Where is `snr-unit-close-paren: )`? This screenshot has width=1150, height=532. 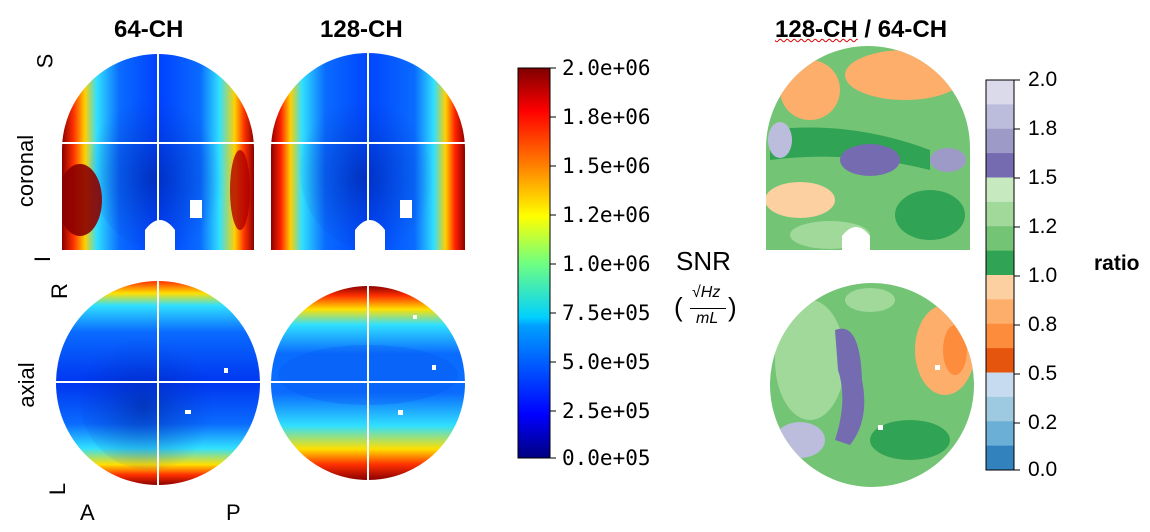 snr-unit-close-paren: ) is located at coordinates (732, 307).